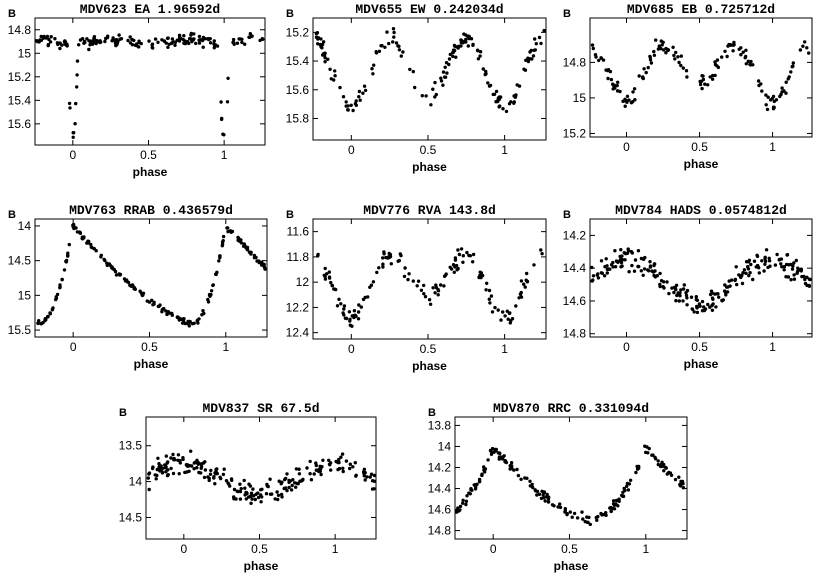  What do you see at coordinates (290, 14) in the screenshot?
I see `y-axis-label: B` at bounding box center [290, 14].